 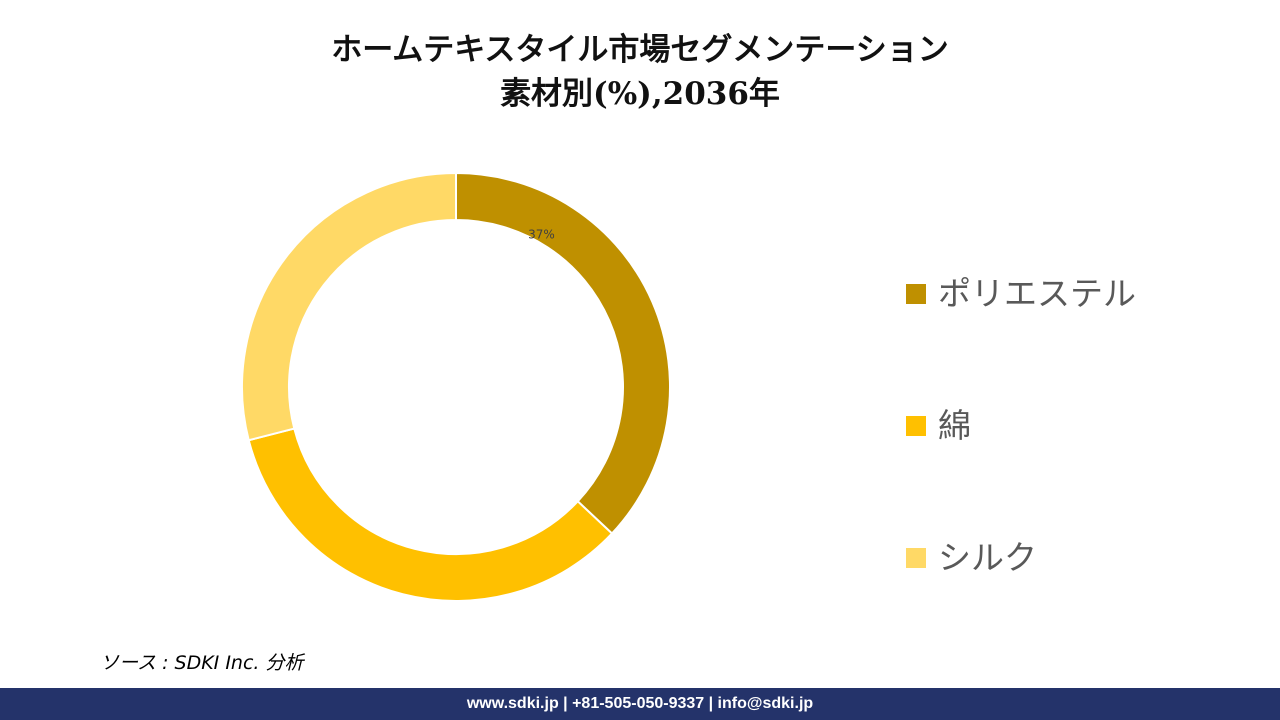 I want to click on chart-title-line-1: ホームテキスタイル市場セグメンテーション, so click(x=640, y=50).